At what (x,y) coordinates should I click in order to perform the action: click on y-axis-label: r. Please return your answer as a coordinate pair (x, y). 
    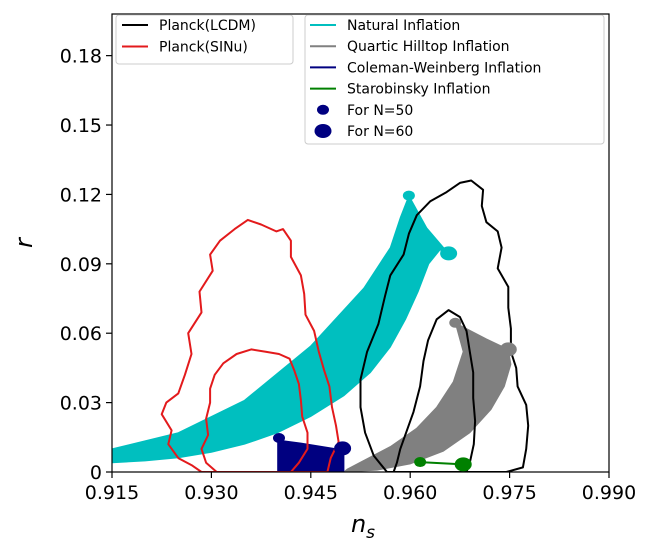
    Looking at the image, I should click on (24, 242).